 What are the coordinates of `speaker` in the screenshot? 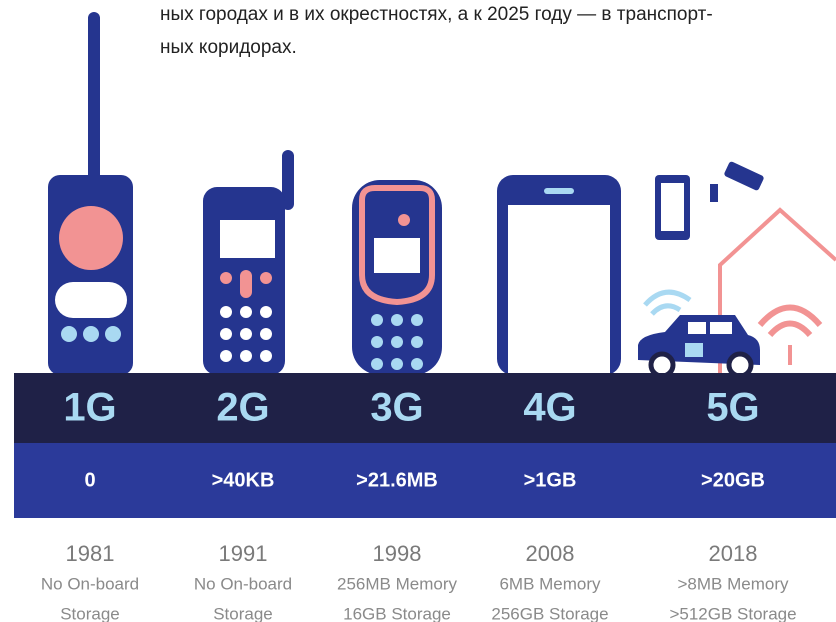 It's located at (91, 238).